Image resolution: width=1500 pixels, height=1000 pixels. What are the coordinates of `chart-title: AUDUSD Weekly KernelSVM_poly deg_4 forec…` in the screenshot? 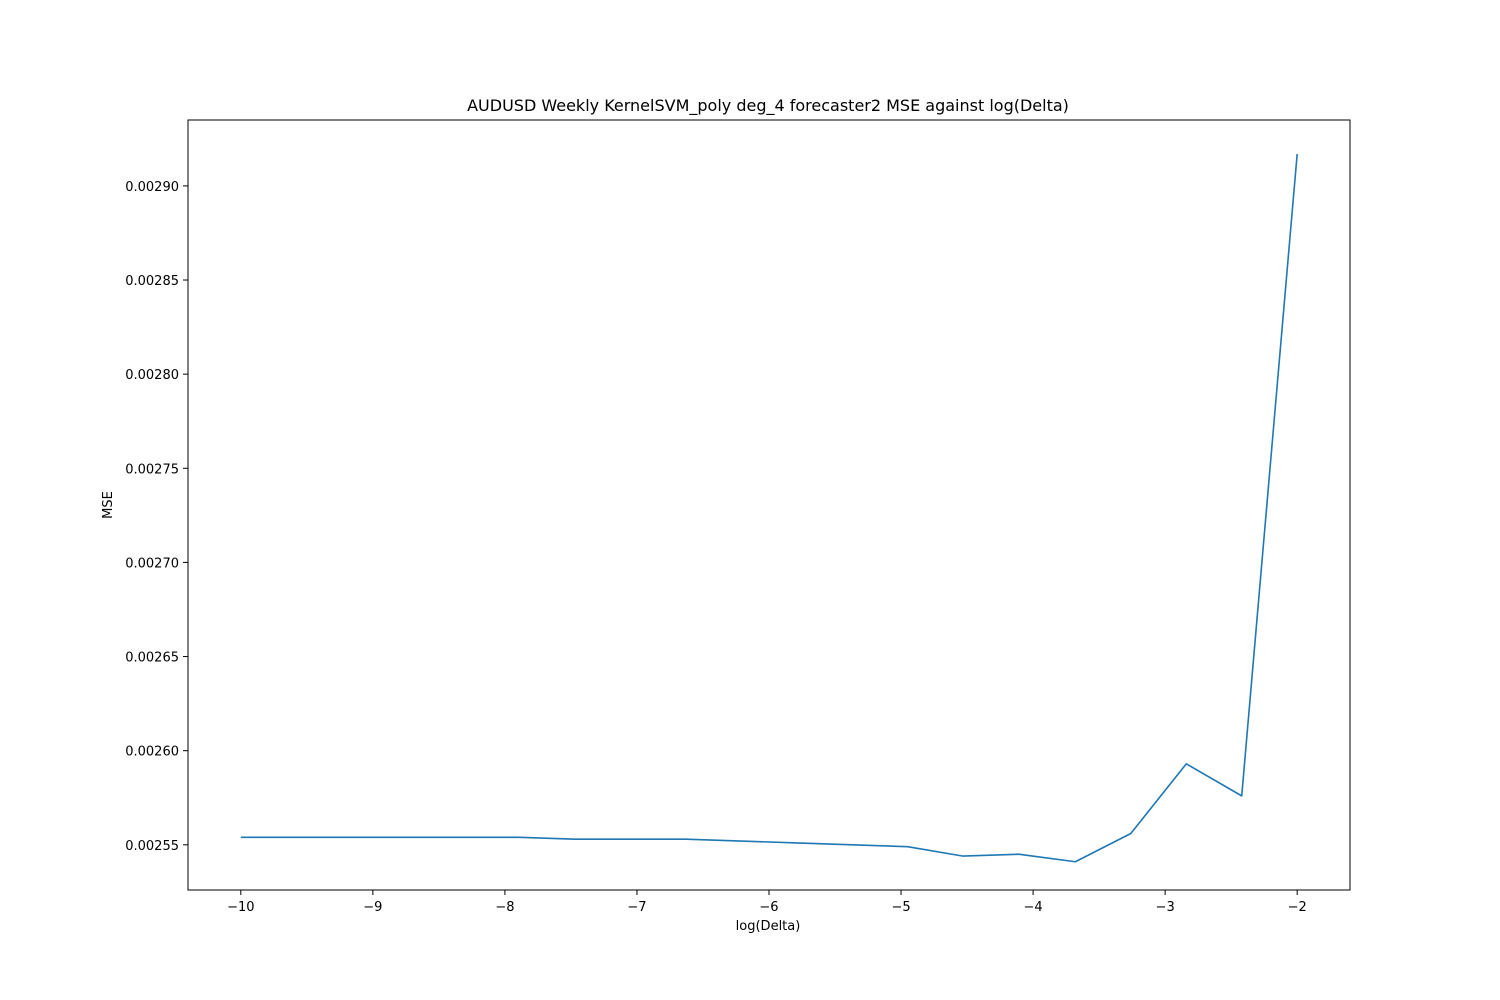 It's located at (768, 106).